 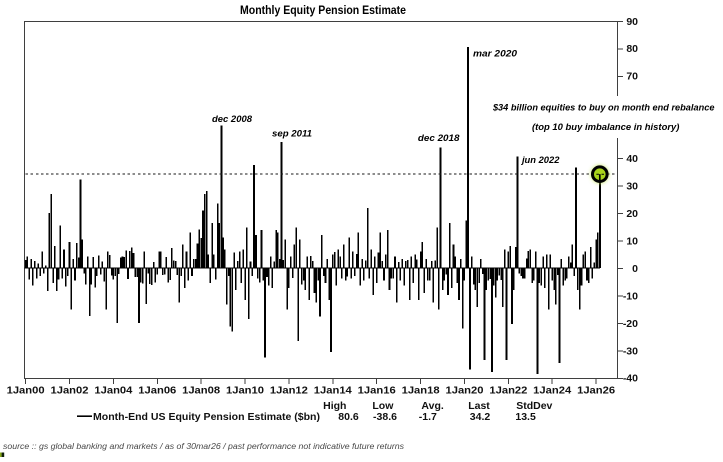 What do you see at coordinates (113, 391) in the screenshot?
I see `svg-text: 1Jan04` at bounding box center [113, 391].